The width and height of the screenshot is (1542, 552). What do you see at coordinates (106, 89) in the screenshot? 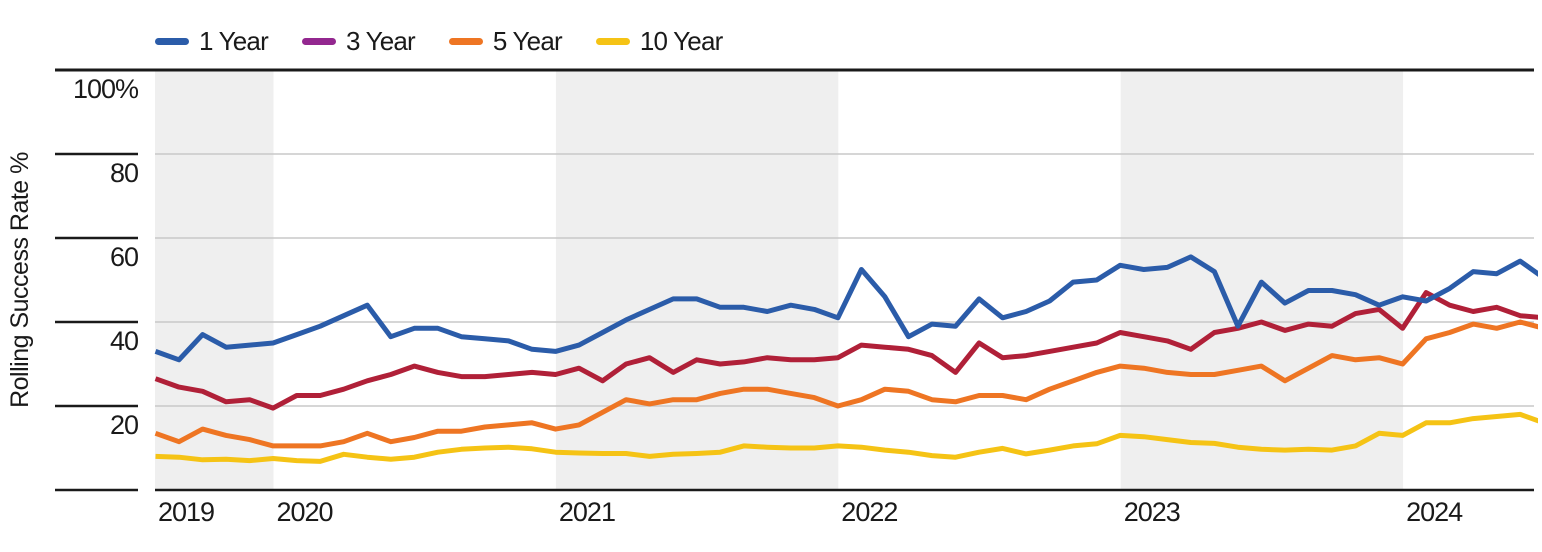
I see `y-tick-label: 100%` at bounding box center [106, 89].